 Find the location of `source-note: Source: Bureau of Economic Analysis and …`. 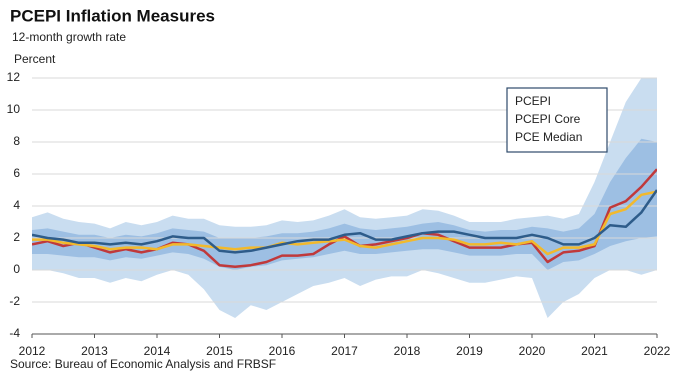

source-note: Source: Bureau of Economic Analysis and … is located at coordinates (143, 364).